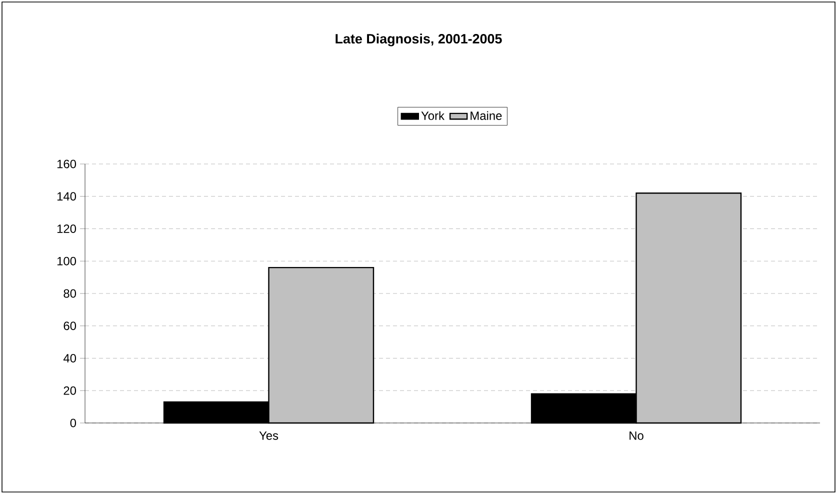 The width and height of the screenshot is (837, 494). What do you see at coordinates (66, 196) in the screenshot?
I see `y-tick-label: 140` at bounding box center [66, 196].